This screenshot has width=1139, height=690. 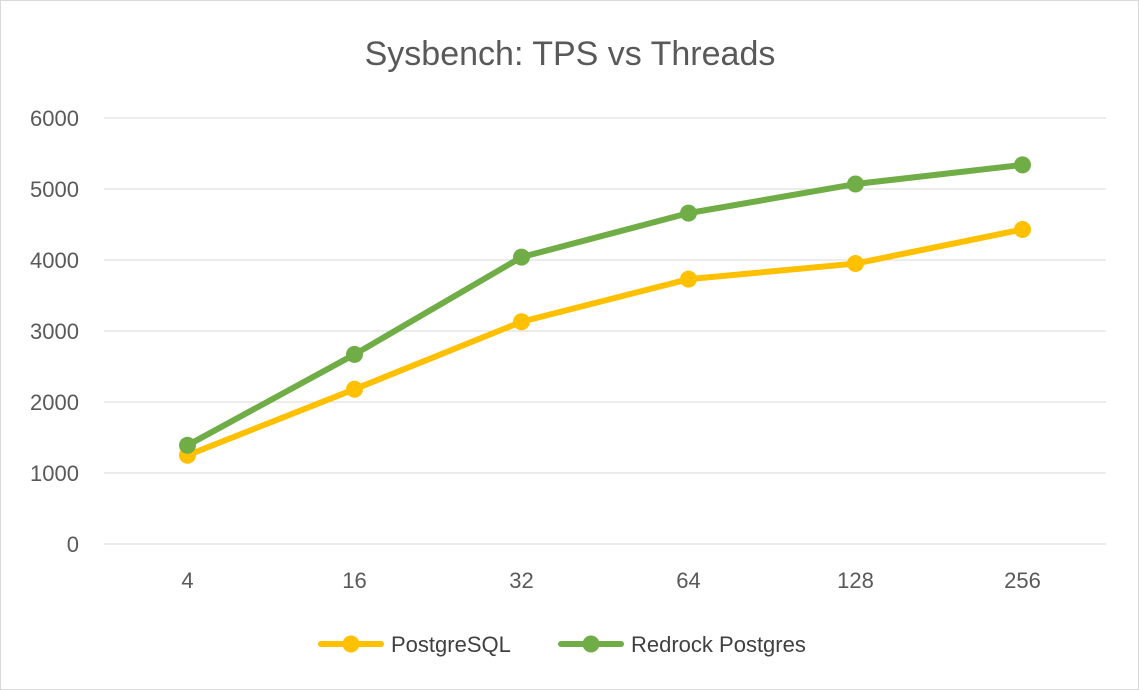 I want to click on legend-item: PostgreSQL, so click(x=414, y=644).